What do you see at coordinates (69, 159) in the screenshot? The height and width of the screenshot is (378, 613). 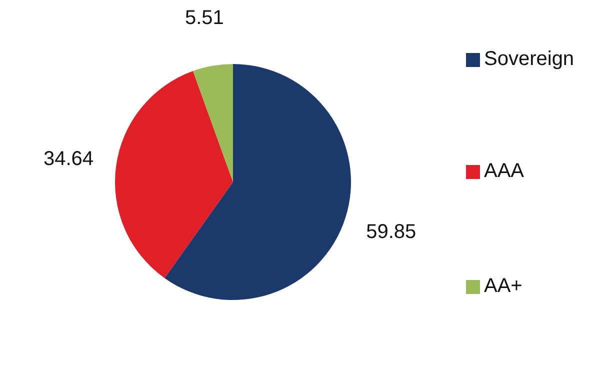 I see `data-label: 34.64` at bounding box center [69, 159].